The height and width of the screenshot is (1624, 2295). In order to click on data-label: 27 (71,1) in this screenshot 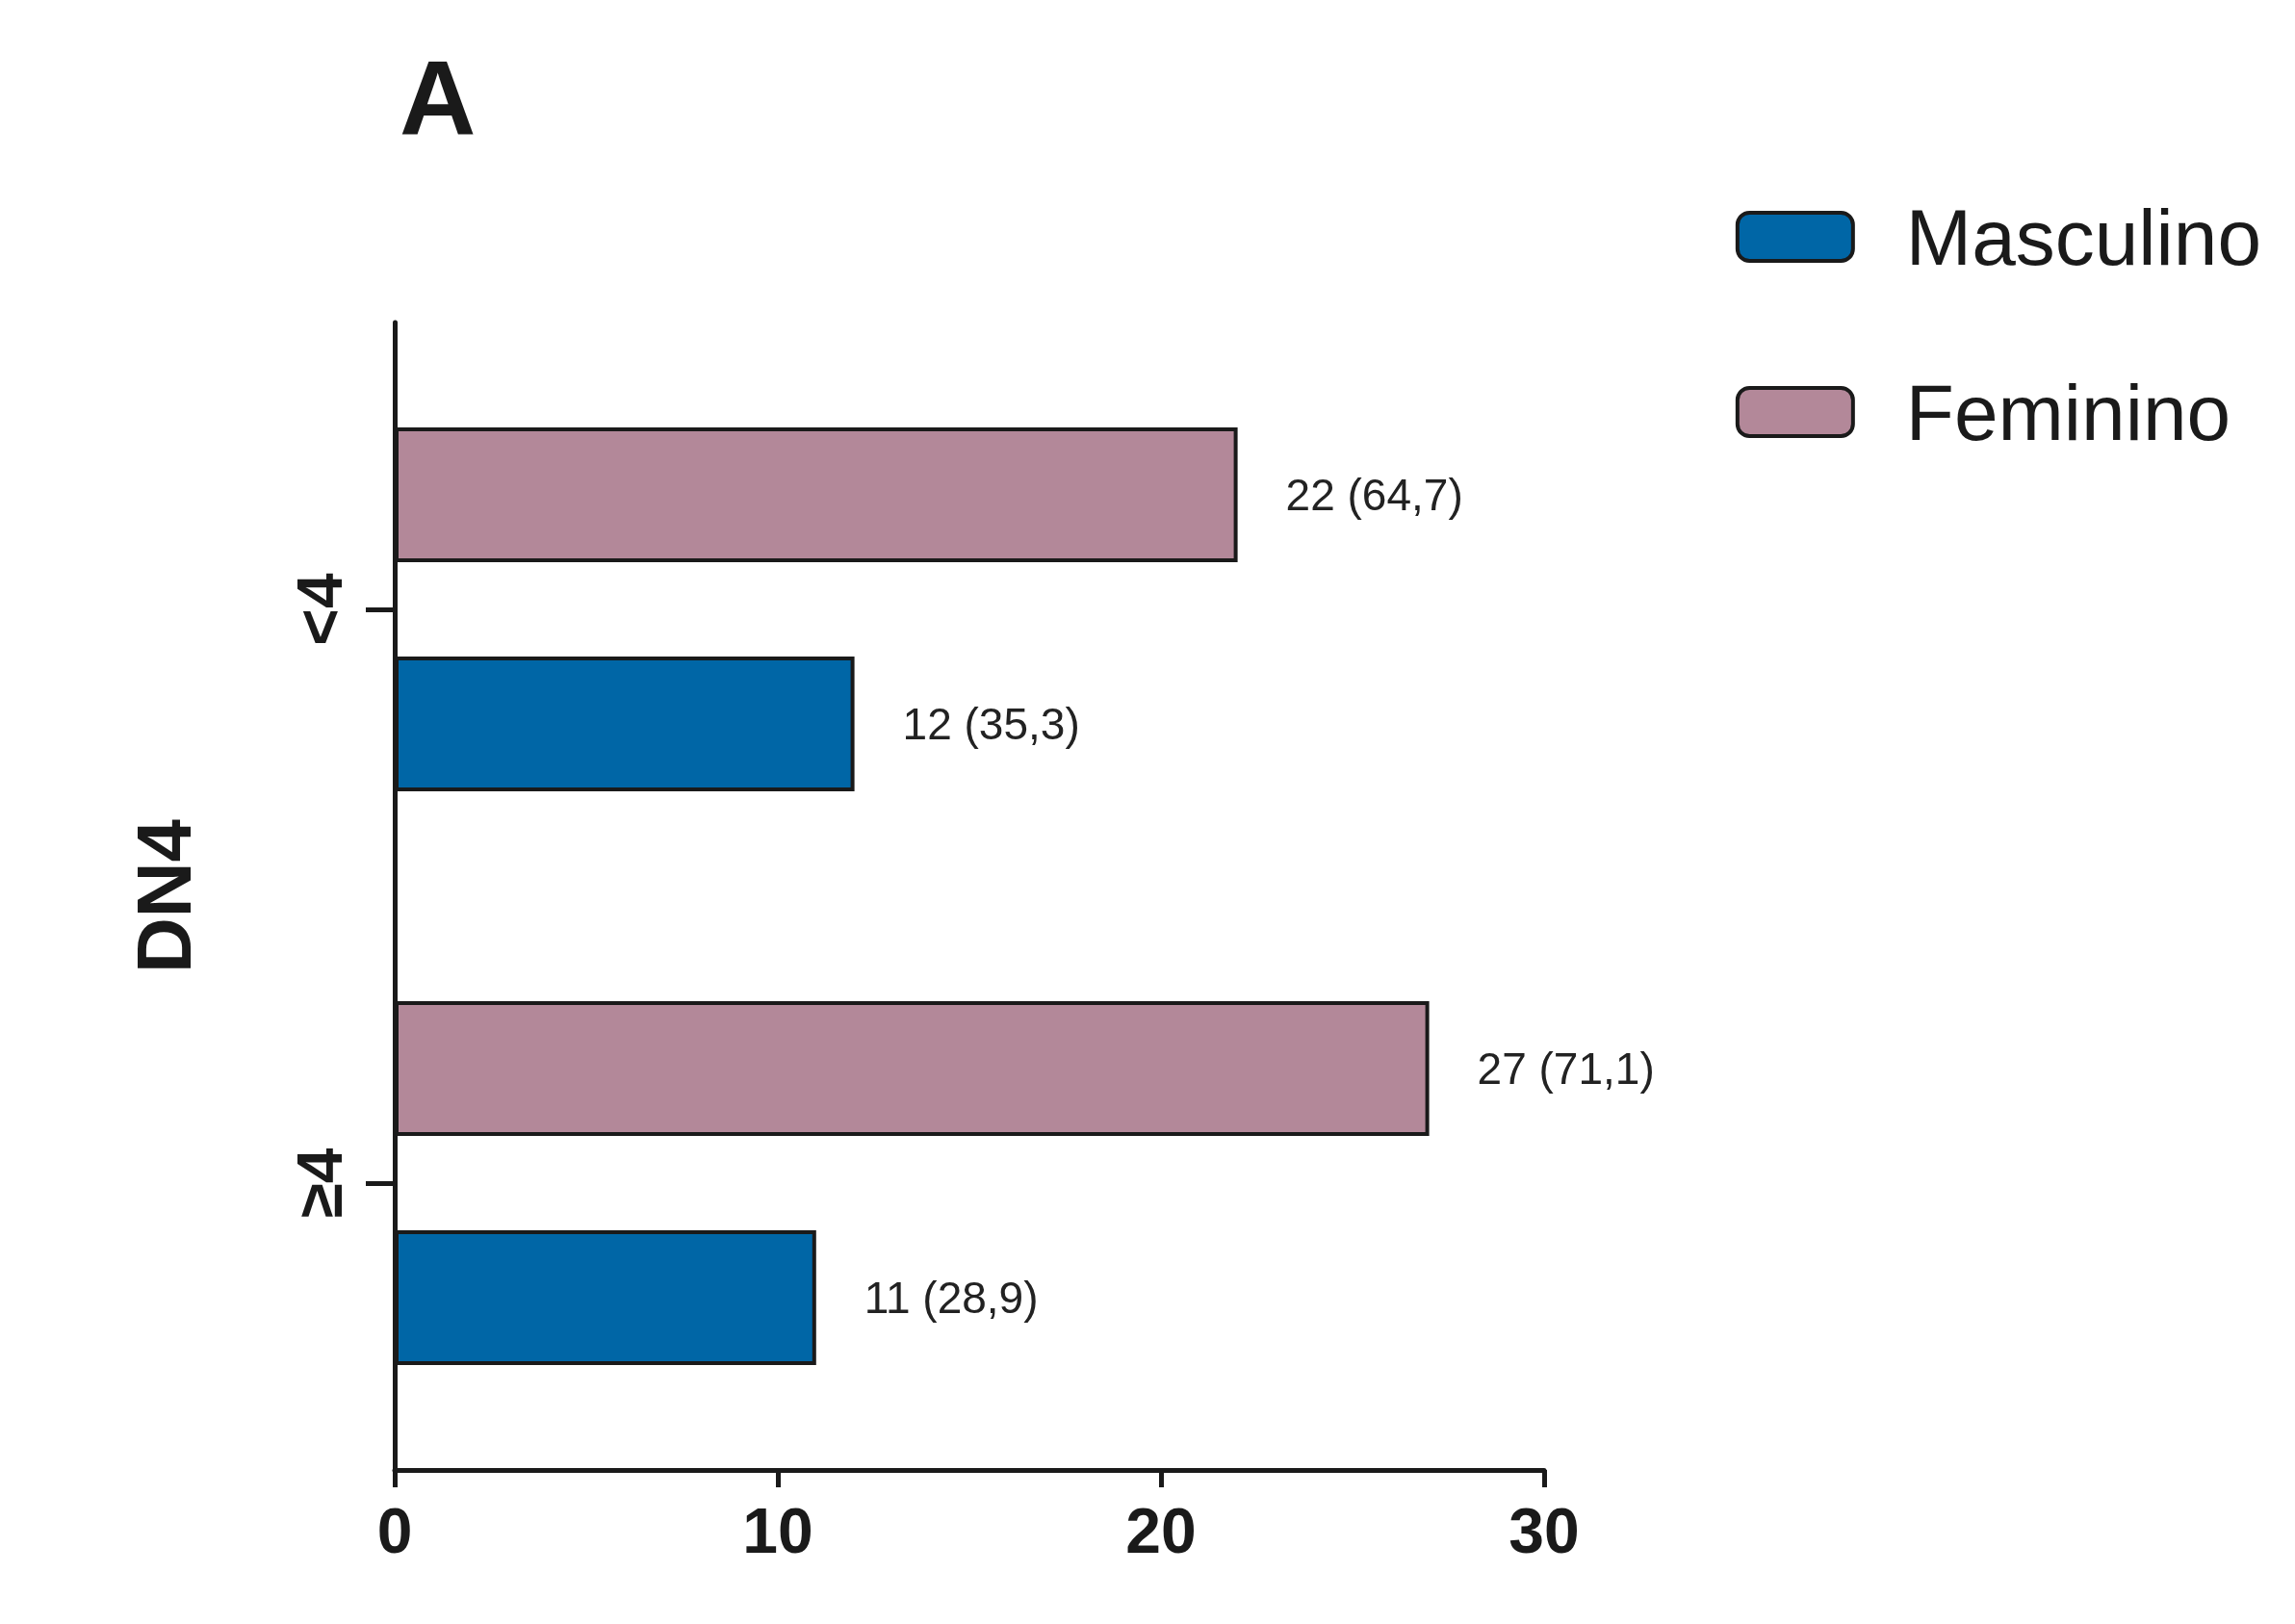, I will do `click(1566, 1069)`.